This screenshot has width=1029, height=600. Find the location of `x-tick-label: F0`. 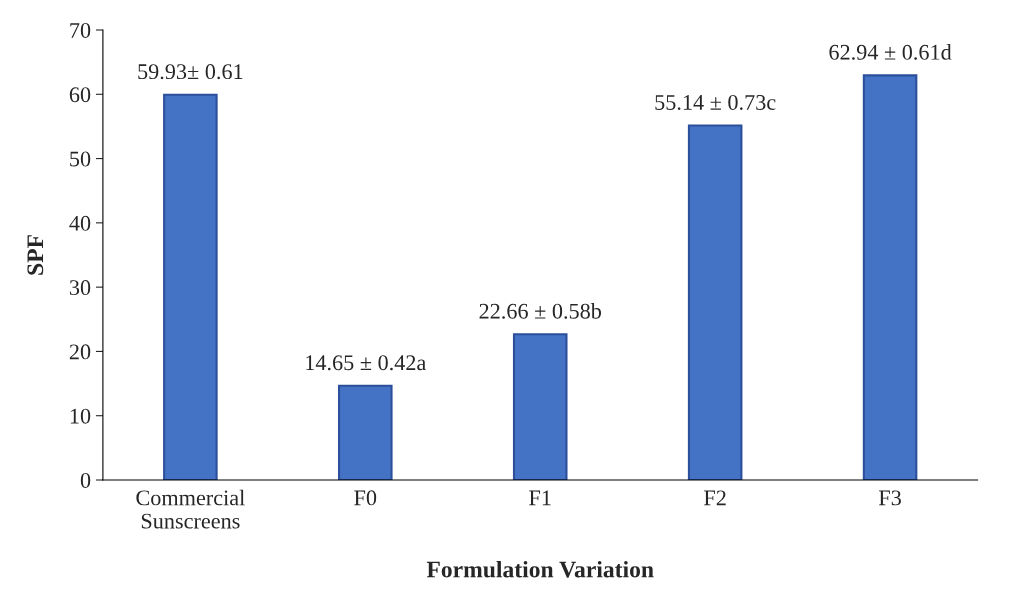

x-tick-label: F0 is located at coordinates (365, 498).